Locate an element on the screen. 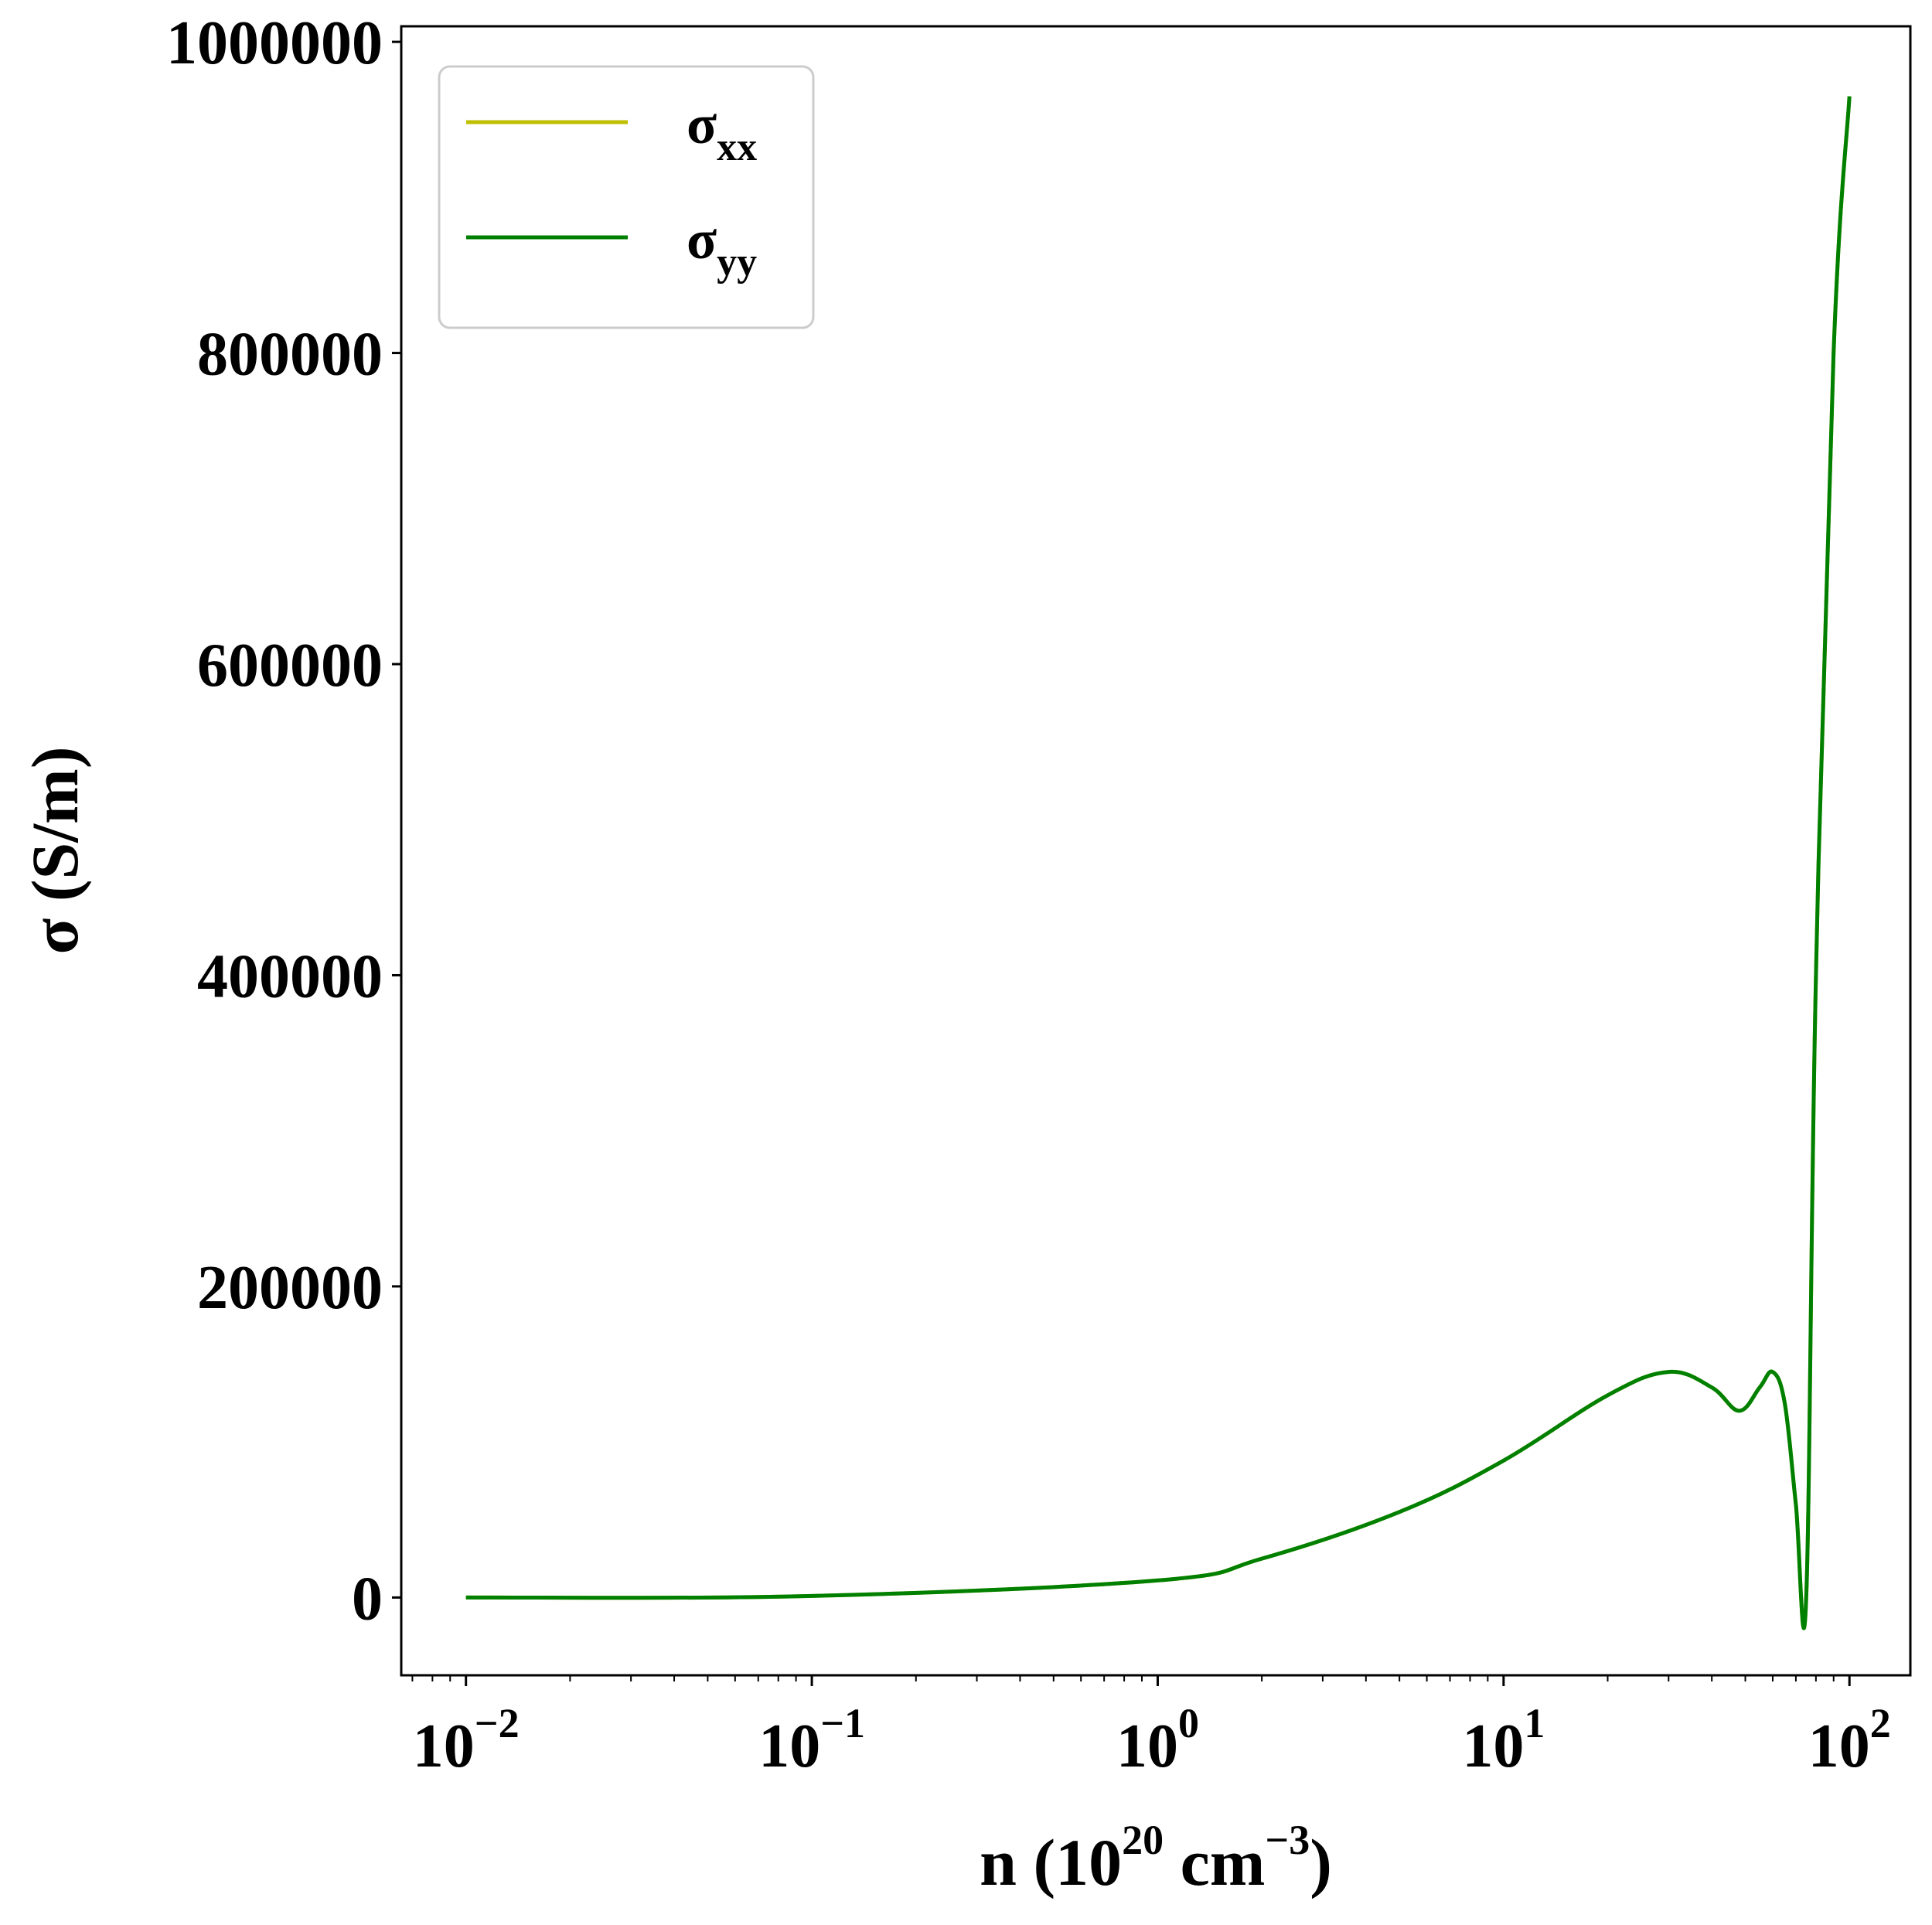  y-tick-label: 200000 is located at coordinates (290, 1288).